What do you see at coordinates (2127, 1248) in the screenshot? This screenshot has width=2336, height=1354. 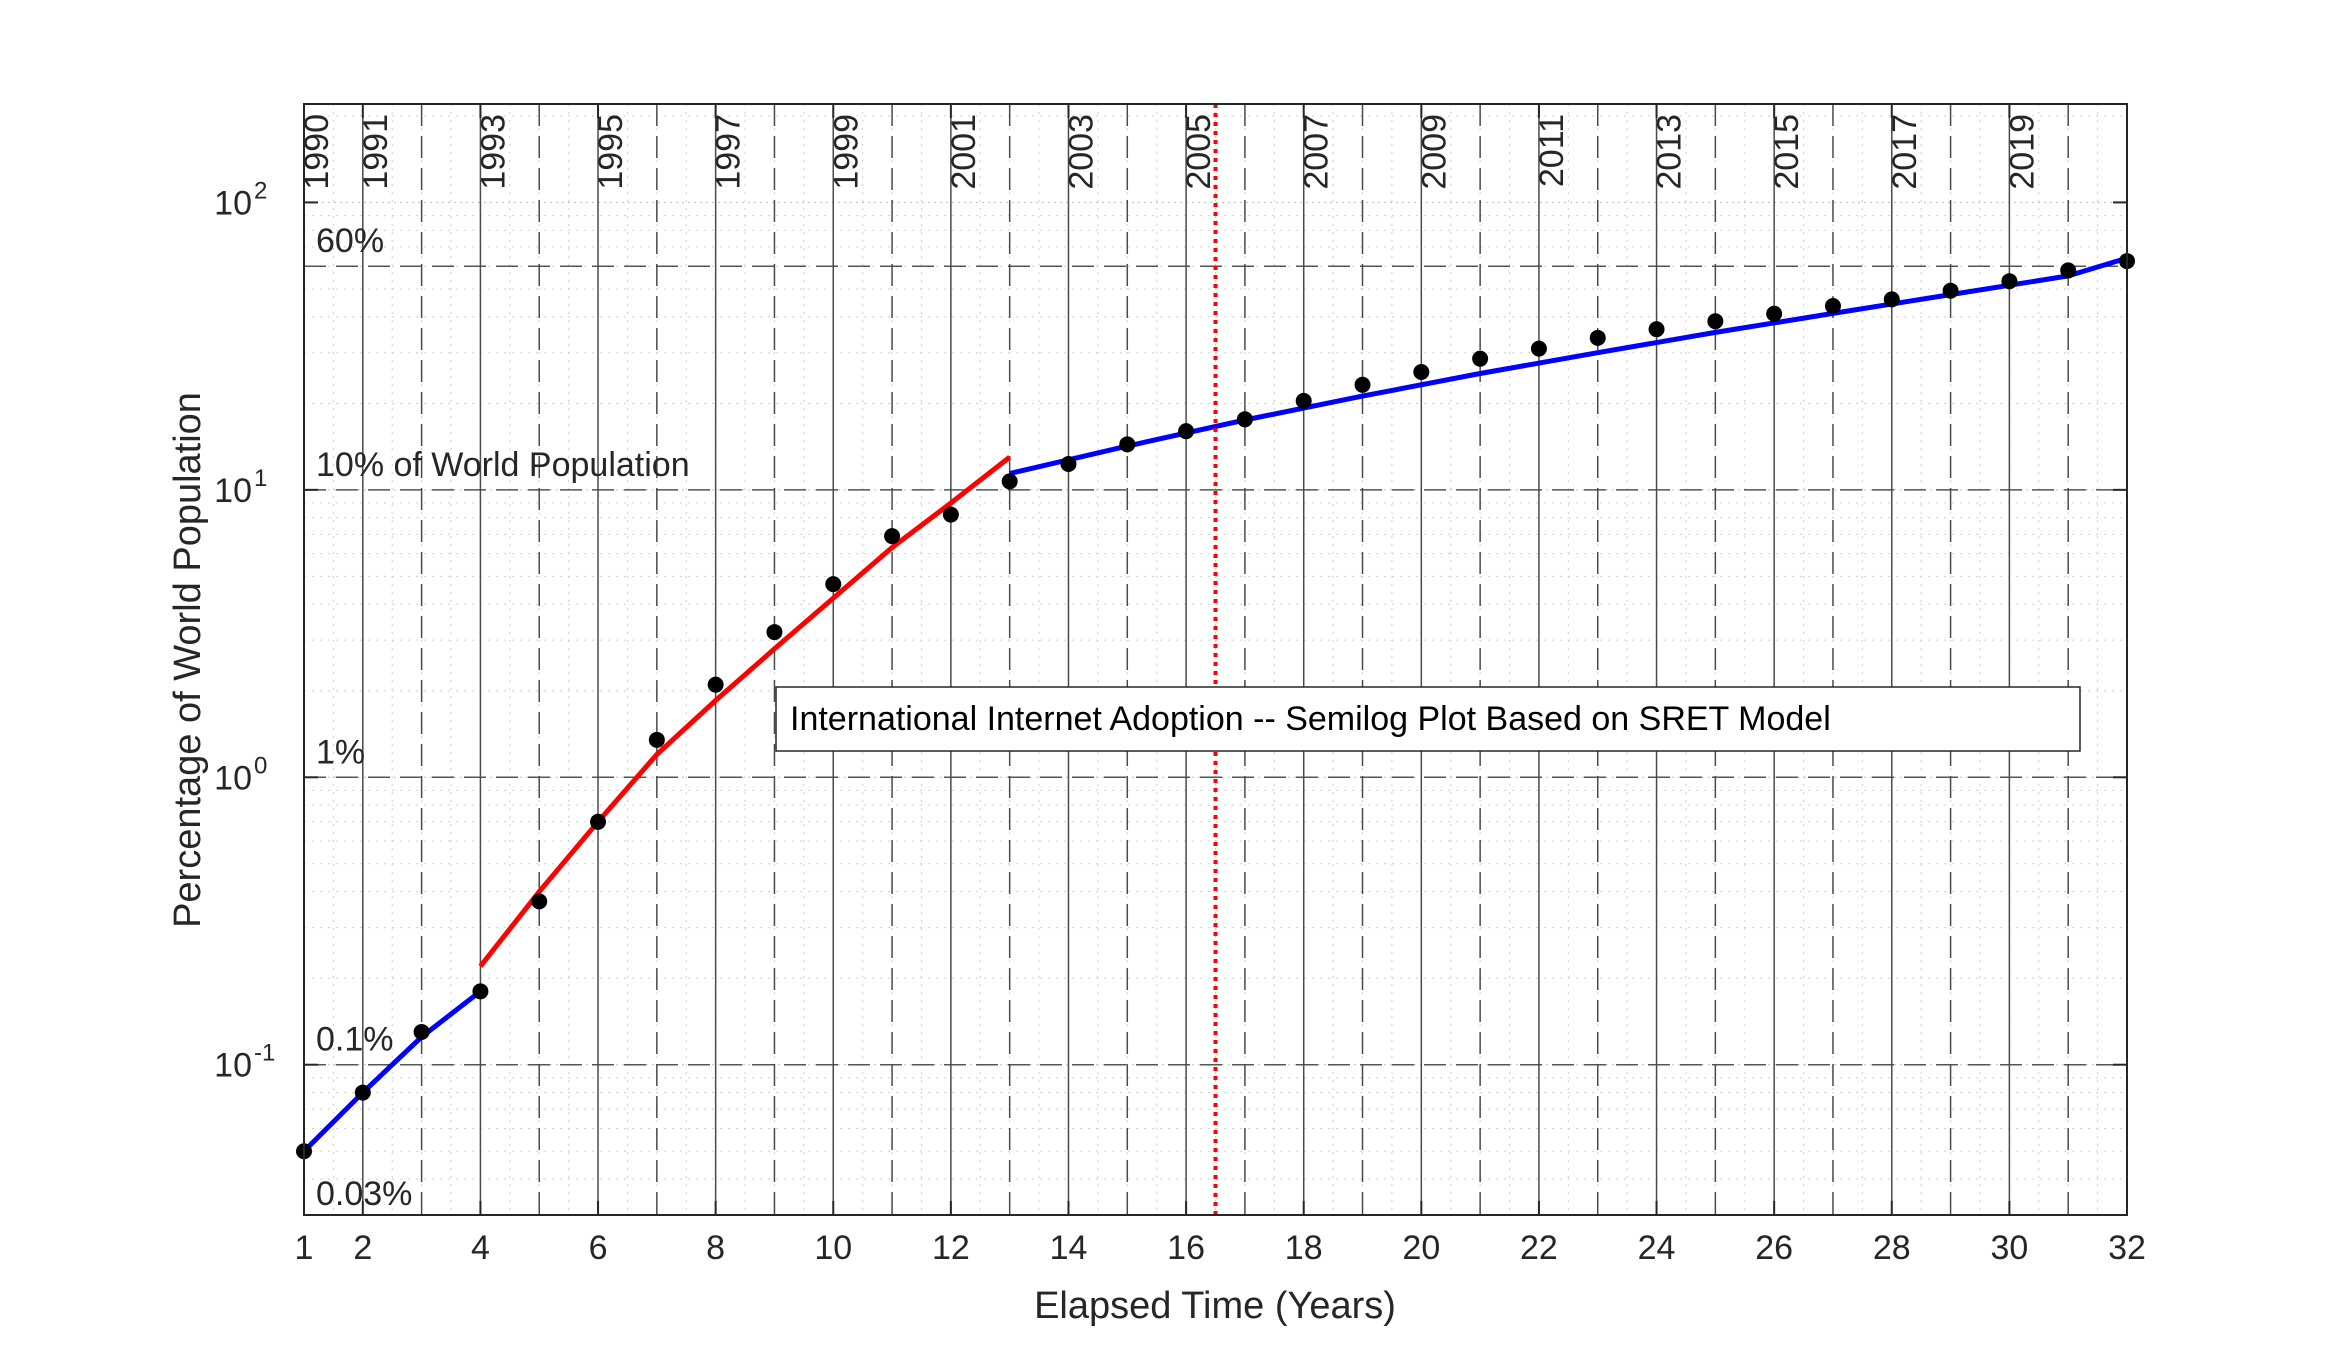 I see `x-tick-label: 32` at bounding box center [2127, 1248].